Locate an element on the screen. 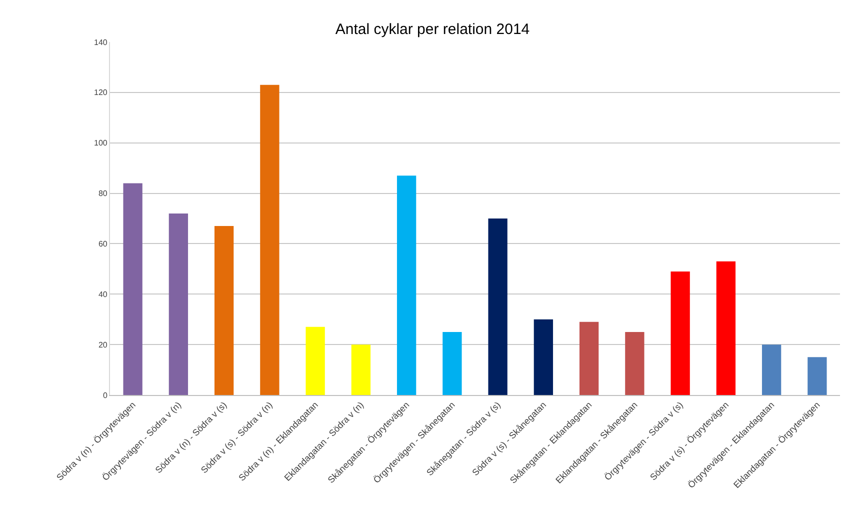  y-tick-label: 140 is located at coordinates (101, 42).